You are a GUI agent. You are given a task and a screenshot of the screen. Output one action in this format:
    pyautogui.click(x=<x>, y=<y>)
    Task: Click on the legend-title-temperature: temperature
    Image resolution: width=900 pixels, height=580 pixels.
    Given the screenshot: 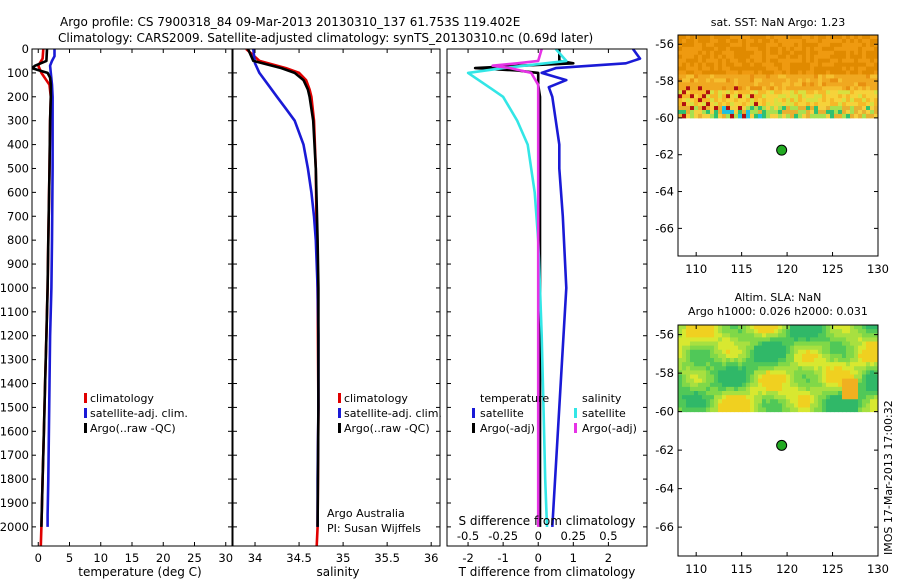 What is the action you would take?
    pyautogui.click(x=514, y=398)
    